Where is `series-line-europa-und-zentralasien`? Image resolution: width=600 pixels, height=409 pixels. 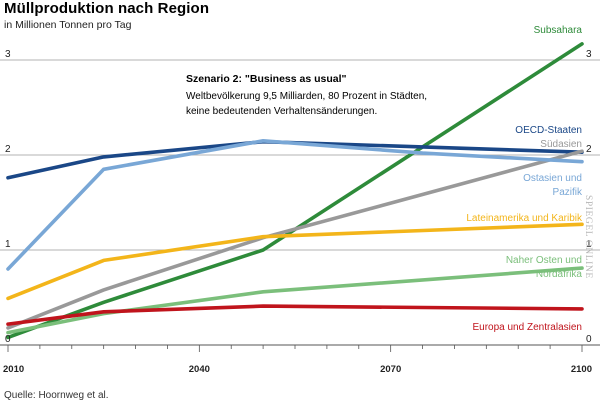
series-line-europa-und-zentralasien is located at coordinates (295, 315).